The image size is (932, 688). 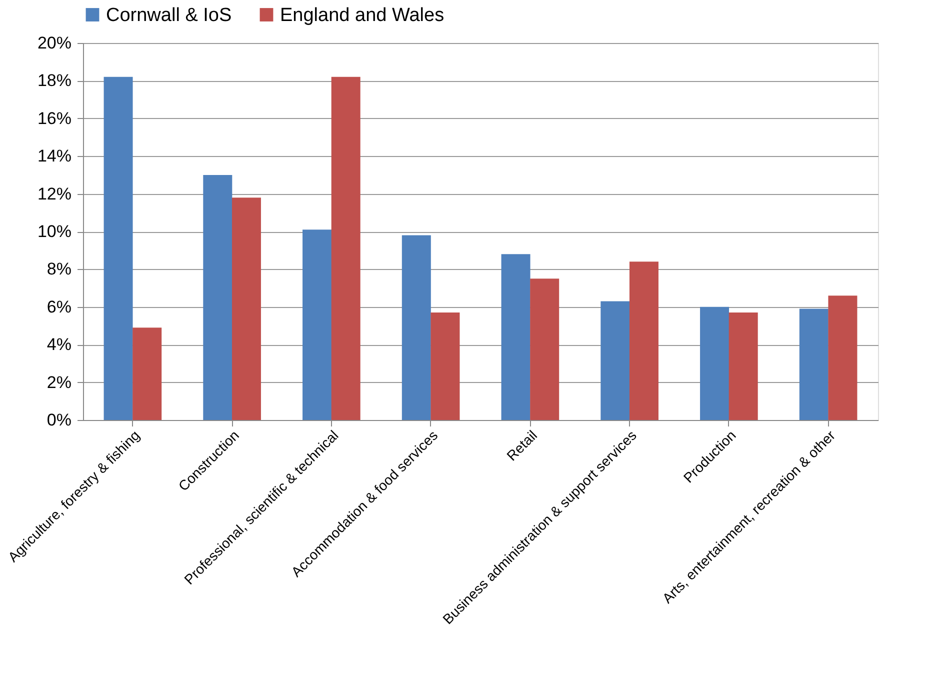 I want to click on legend-label: England and Wales, so click(x=362, y=15).